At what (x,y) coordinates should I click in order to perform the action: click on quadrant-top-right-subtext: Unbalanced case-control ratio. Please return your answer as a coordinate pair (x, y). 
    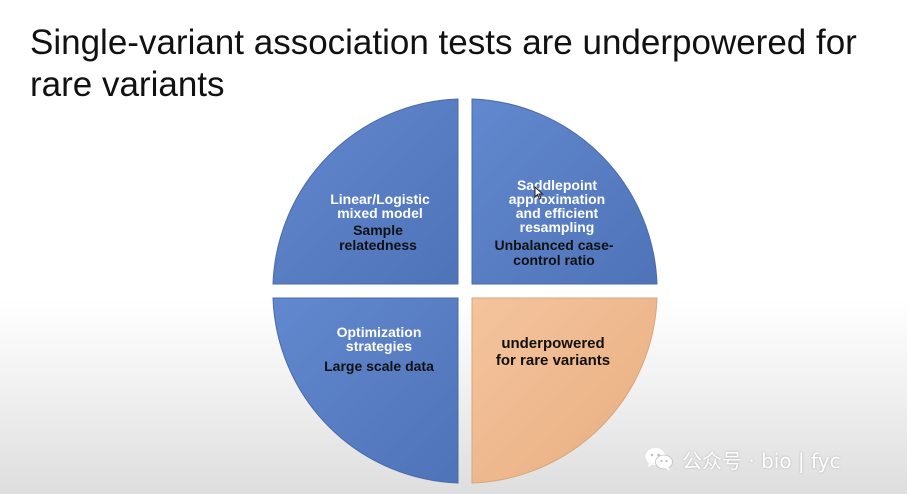
    Looking at the image, I should click on (554, 252).